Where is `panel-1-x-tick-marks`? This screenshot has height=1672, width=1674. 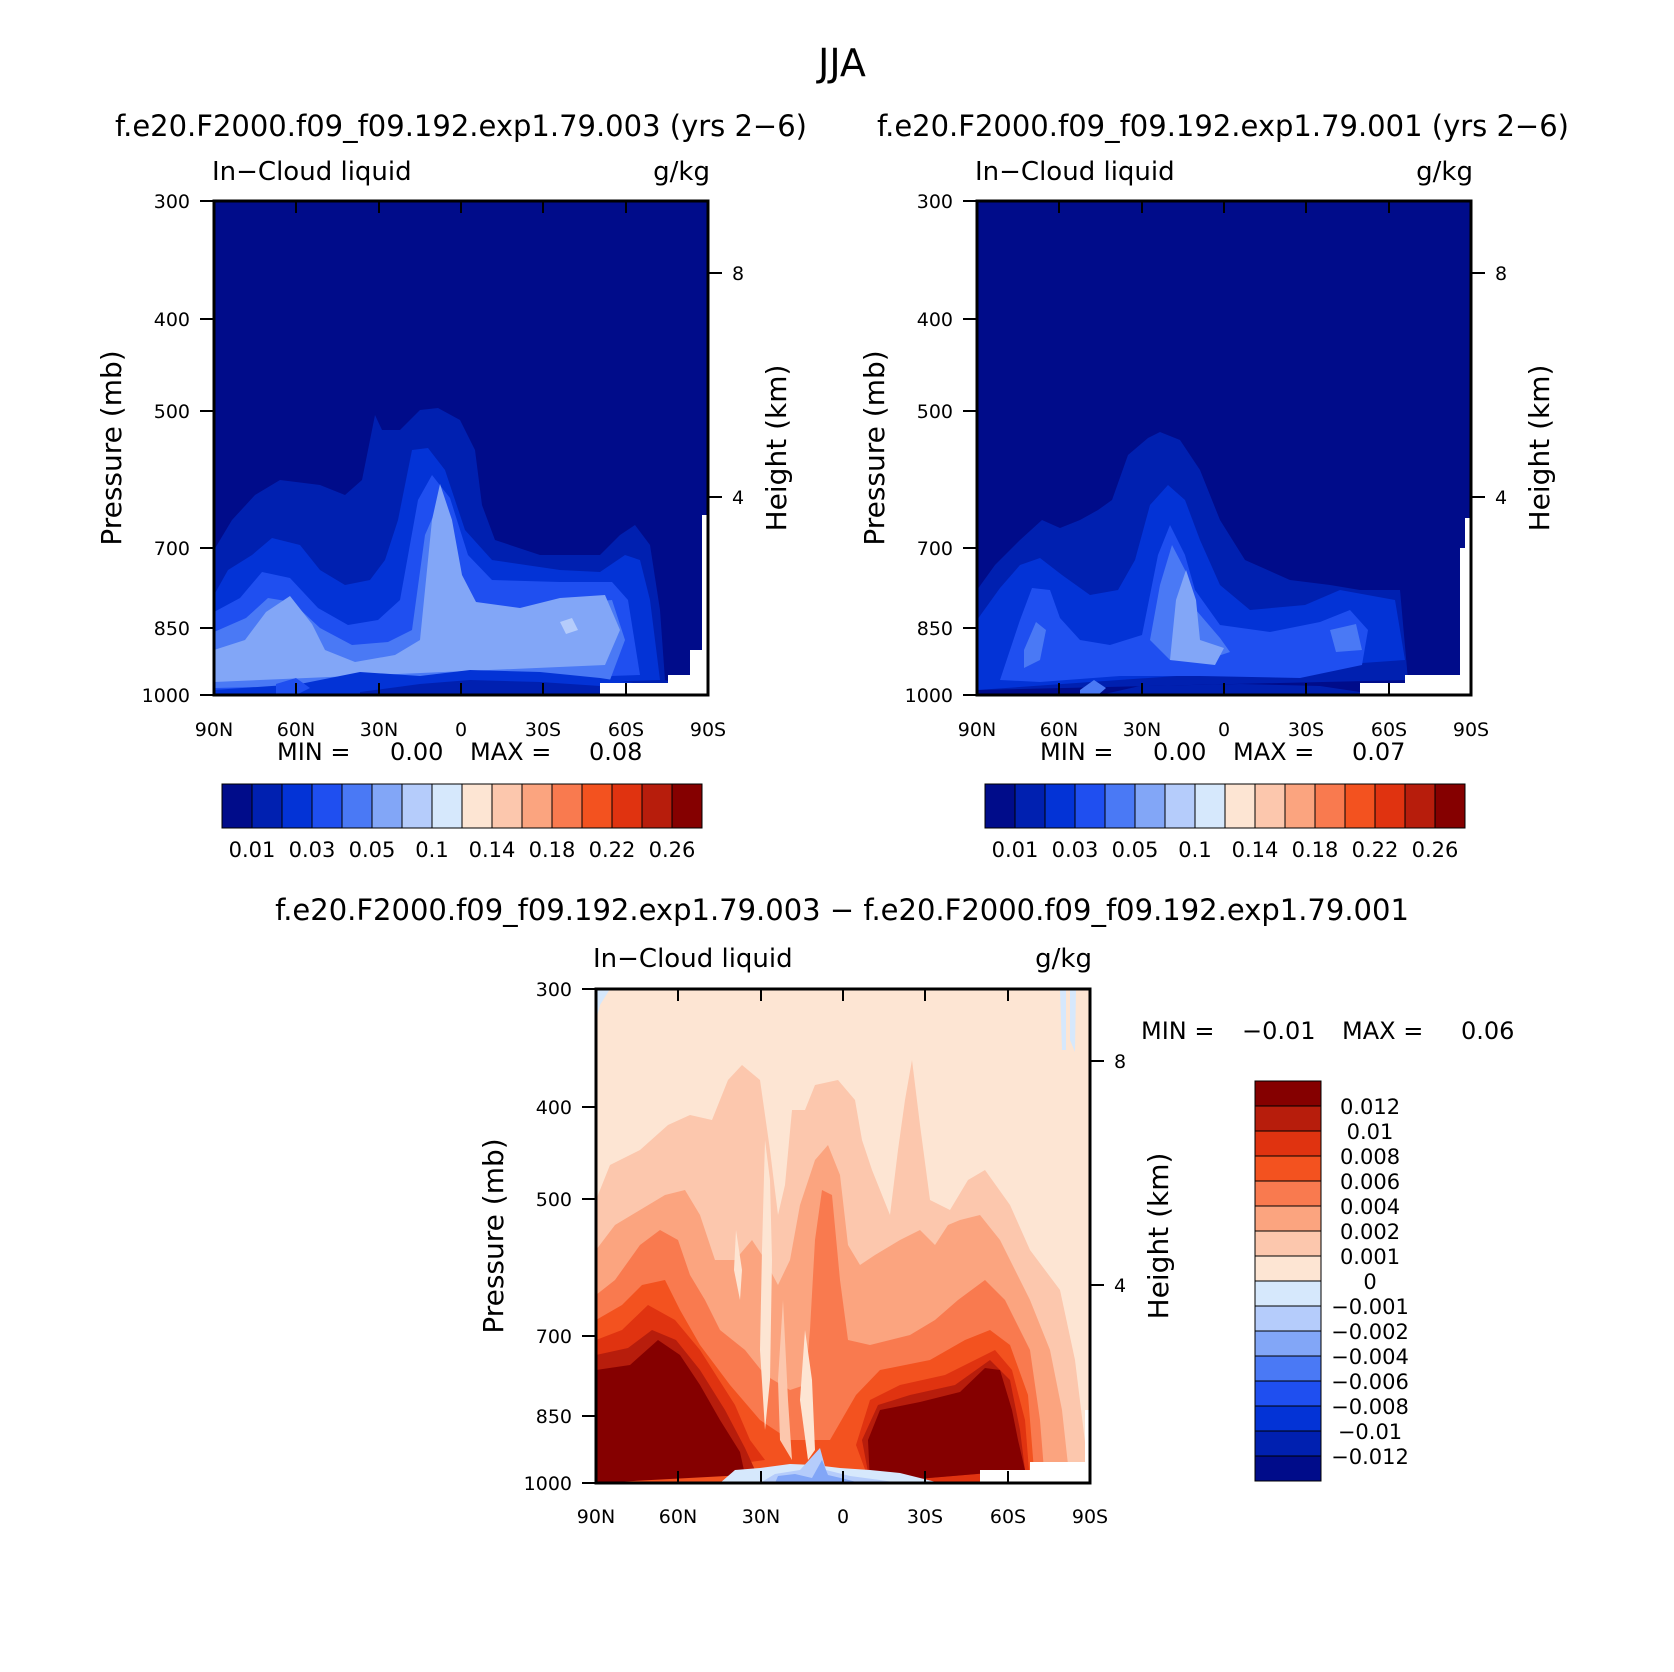
panel-1-x-tick-marks is located at coordinates (461, 448).